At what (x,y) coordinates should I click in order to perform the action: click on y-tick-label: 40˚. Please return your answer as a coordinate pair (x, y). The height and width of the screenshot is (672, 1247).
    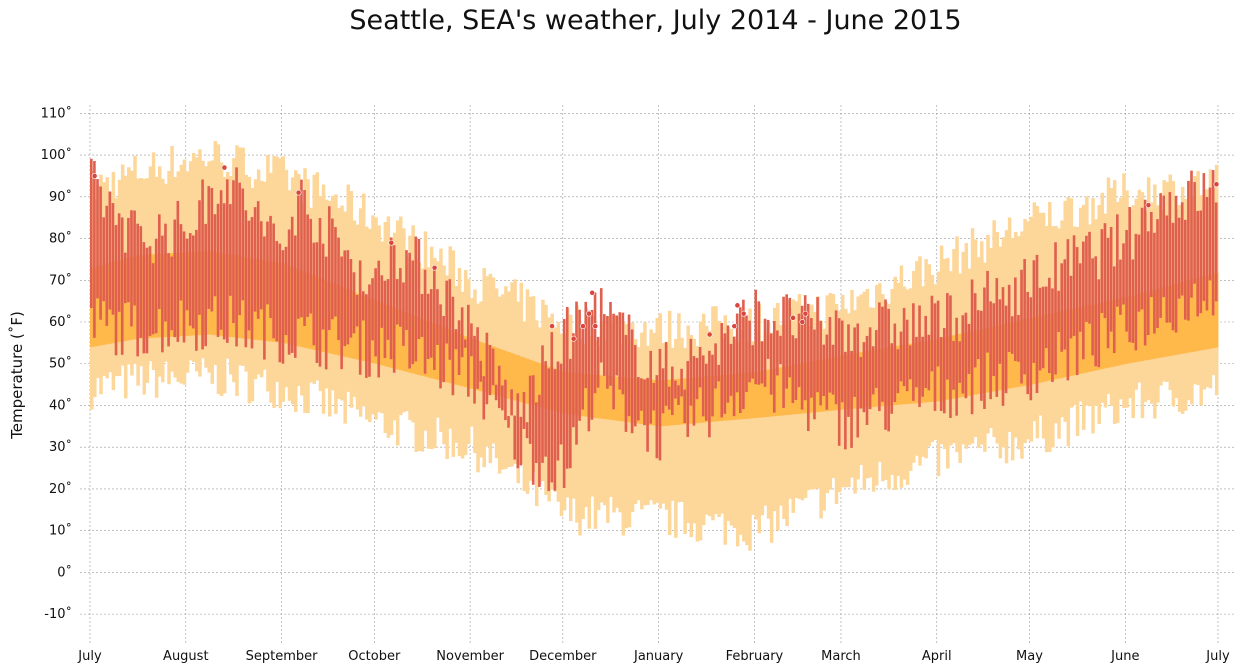
    Looking at the image, I should click on (60, 405).